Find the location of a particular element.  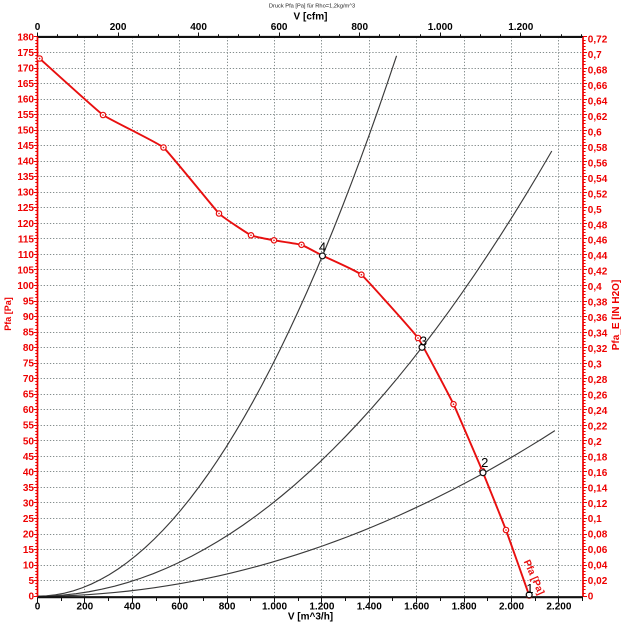

svg-text: V [m^3/h] is located at coordinates (310, 617).